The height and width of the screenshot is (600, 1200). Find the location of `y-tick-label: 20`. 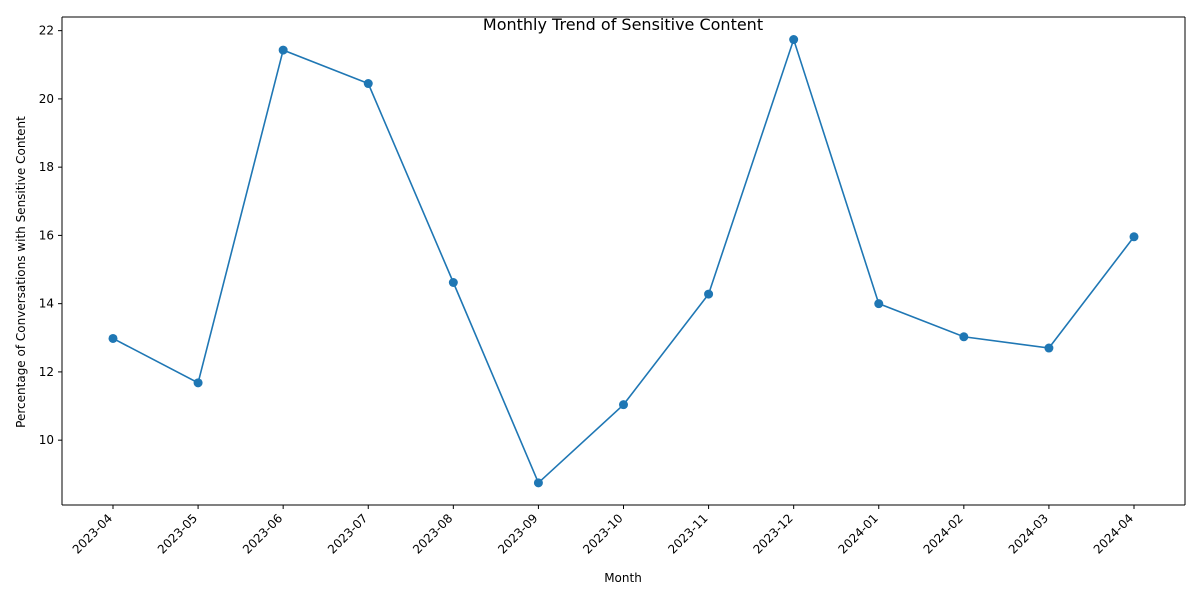

y-tick-label: 20 is located at coordinates (46, 99).